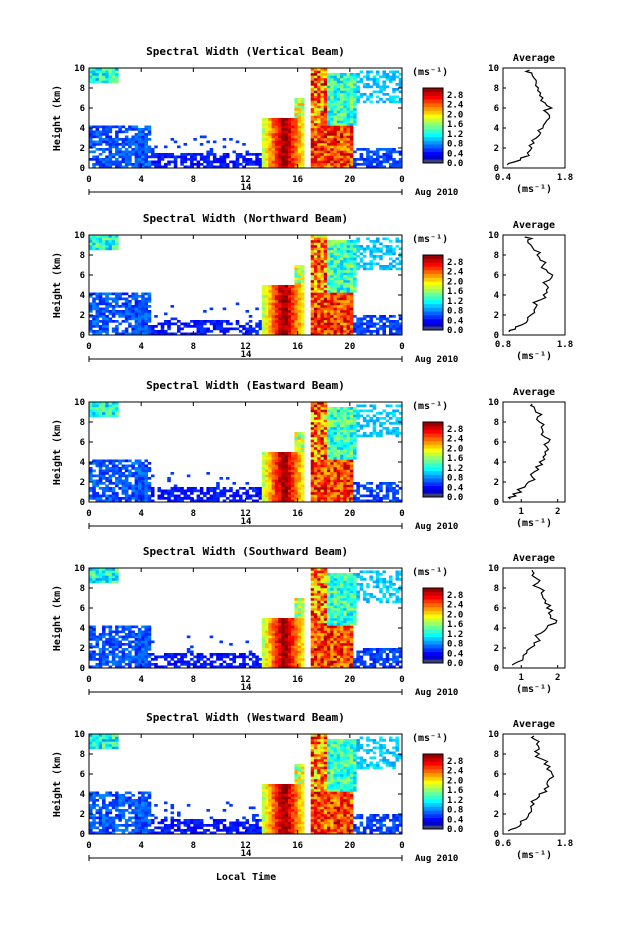 The height and width of the screenshot is (929, 622). I want to click on x-tick-label: 4, so click(141, 514).